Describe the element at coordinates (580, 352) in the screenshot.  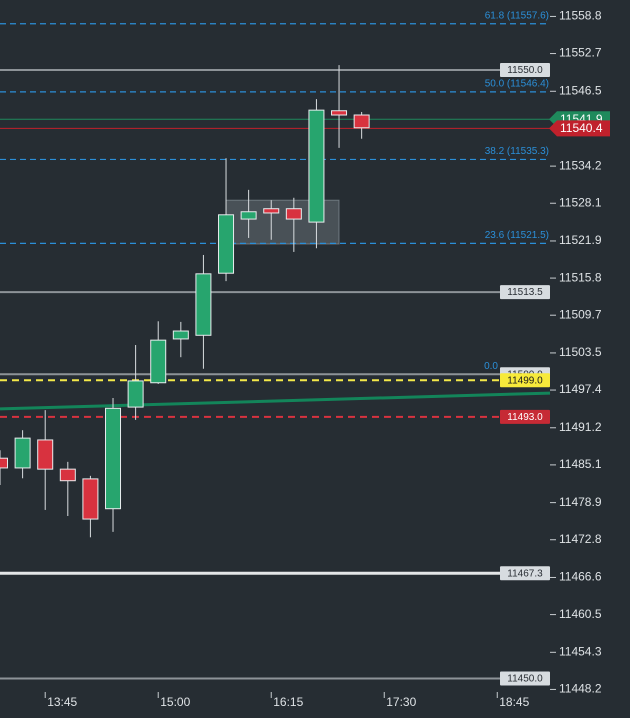
I see `y-tick-label: 11503.5` at that location.